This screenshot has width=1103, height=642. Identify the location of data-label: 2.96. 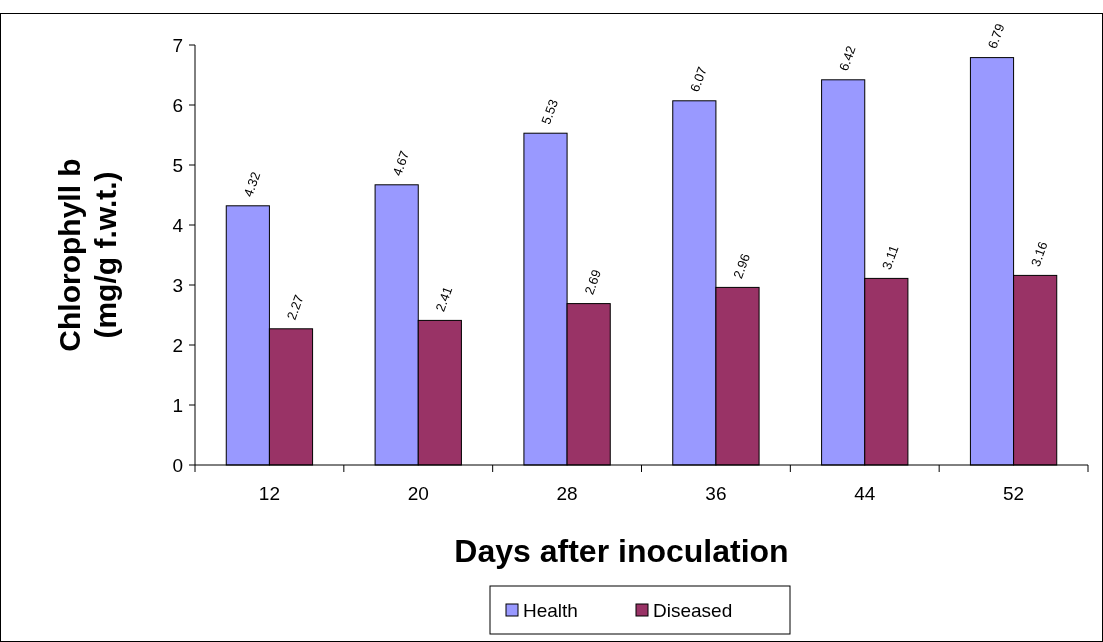
(741, 266).